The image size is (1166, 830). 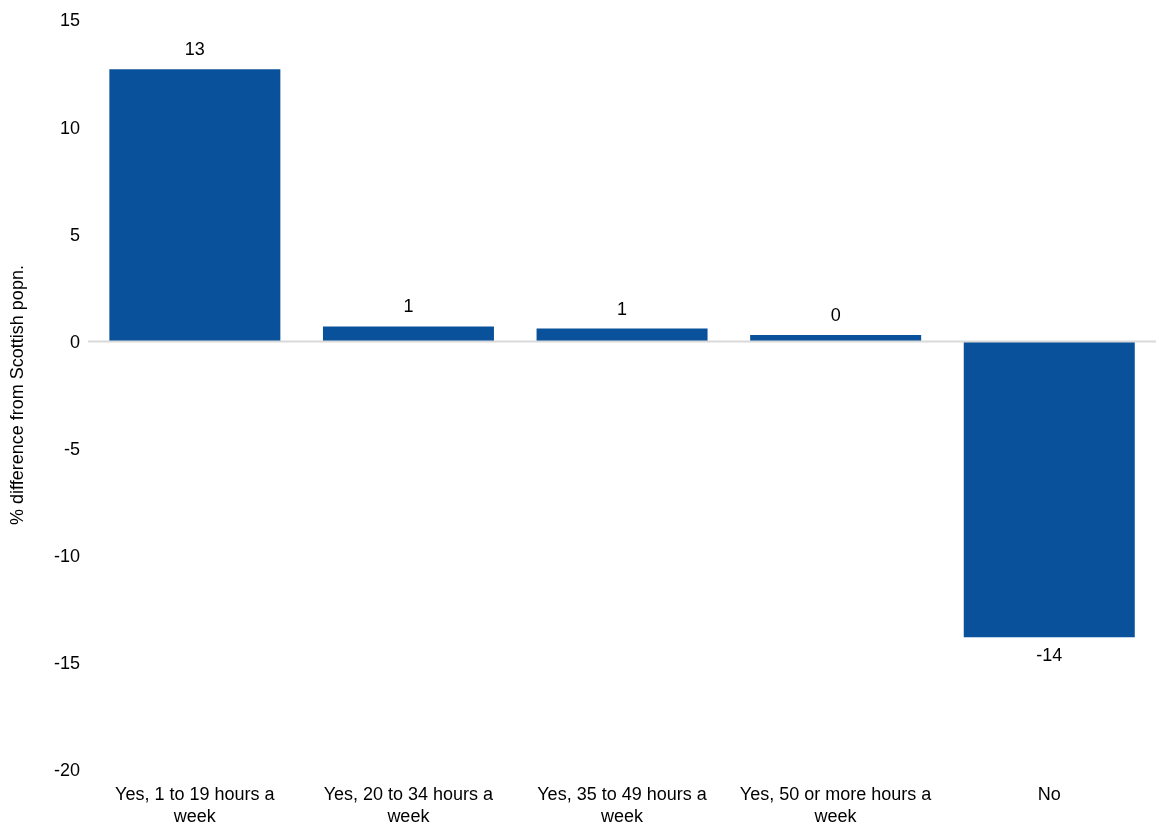 I want to click on x-tick-label: Yes, 50 or more hours a week, so click(x=836, y=805).